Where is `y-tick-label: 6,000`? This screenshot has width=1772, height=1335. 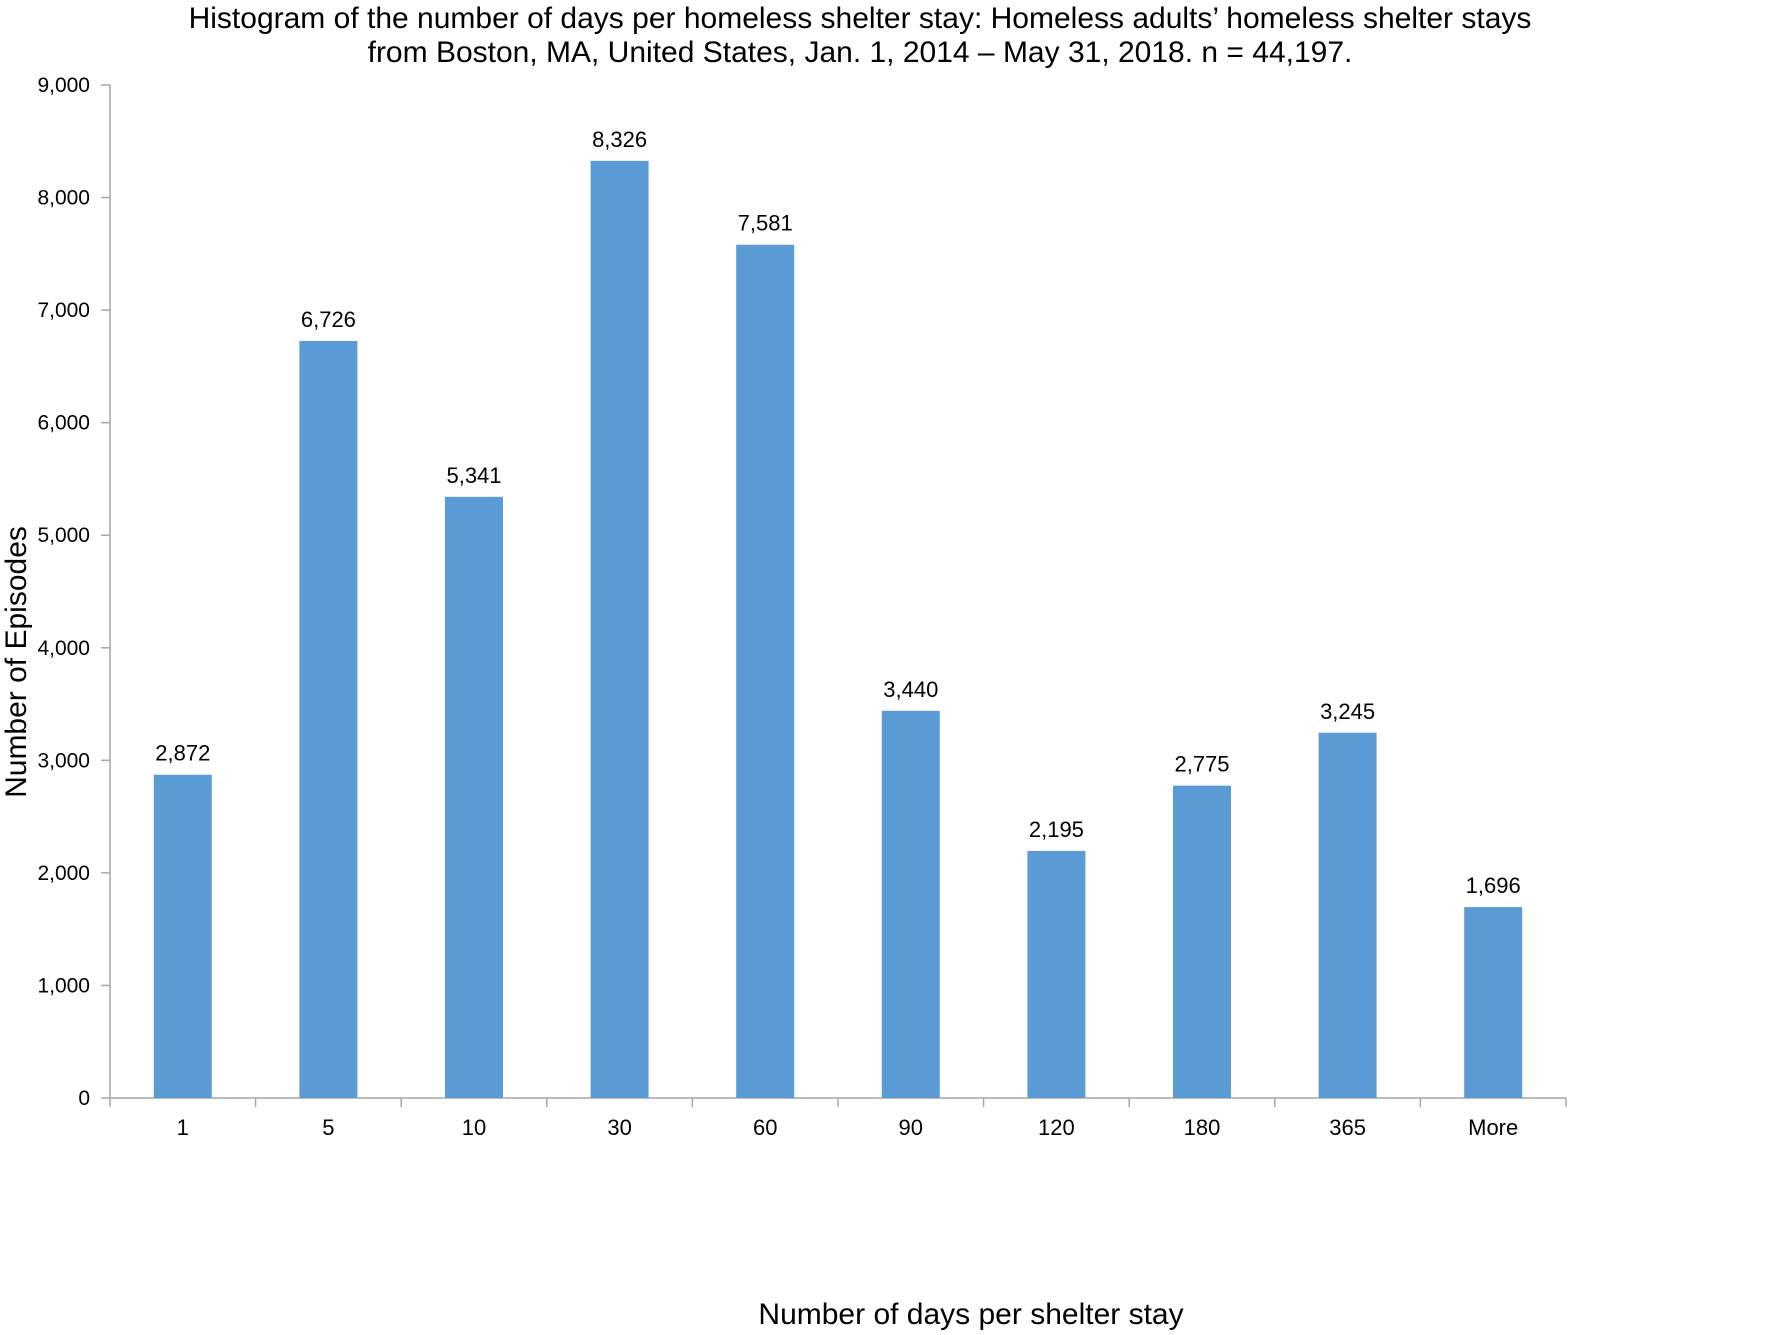
y-tick-label: 6,000 is located at coordinates (63, 423).